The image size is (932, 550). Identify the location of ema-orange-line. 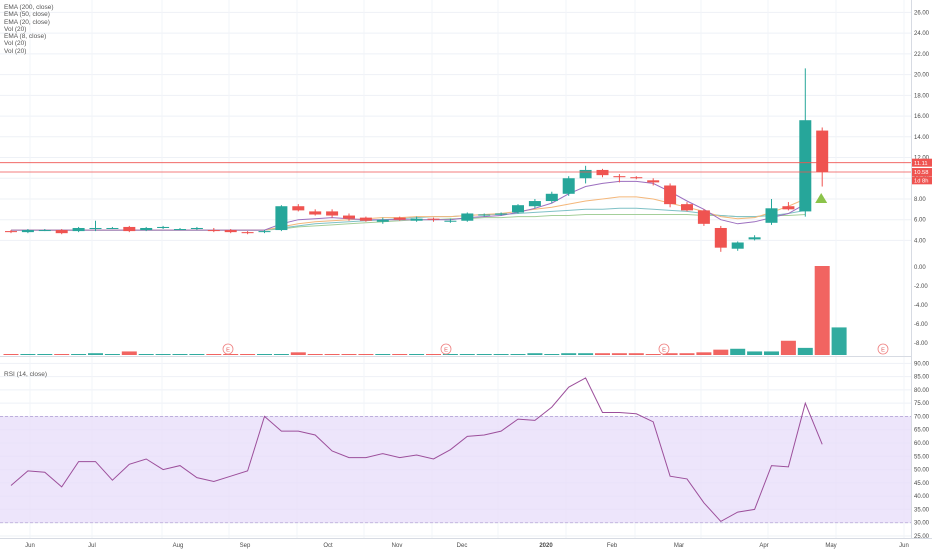
(408, 213).